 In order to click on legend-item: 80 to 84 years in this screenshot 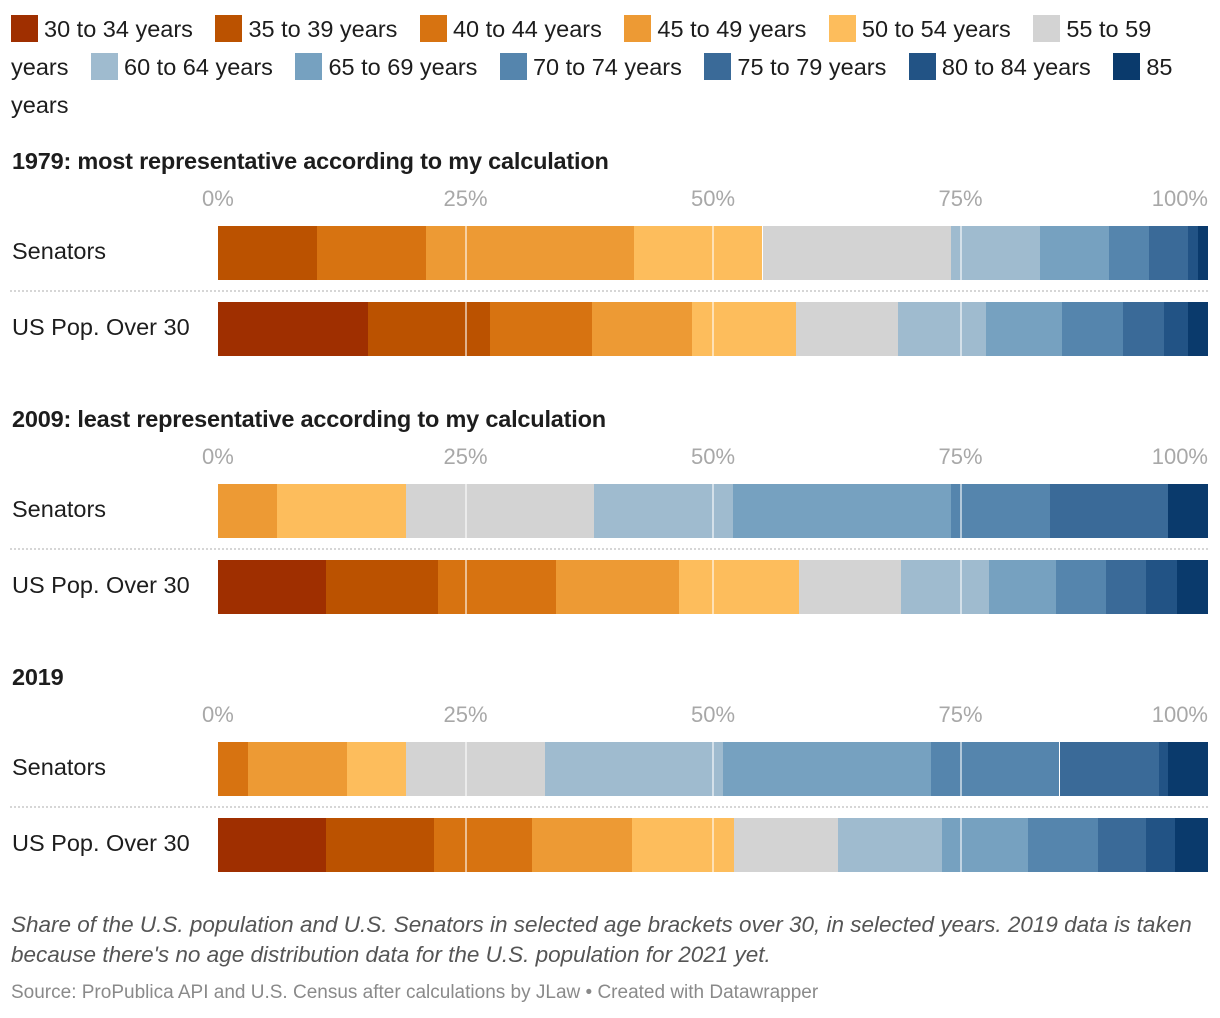, I will do `click(999, 66)`.